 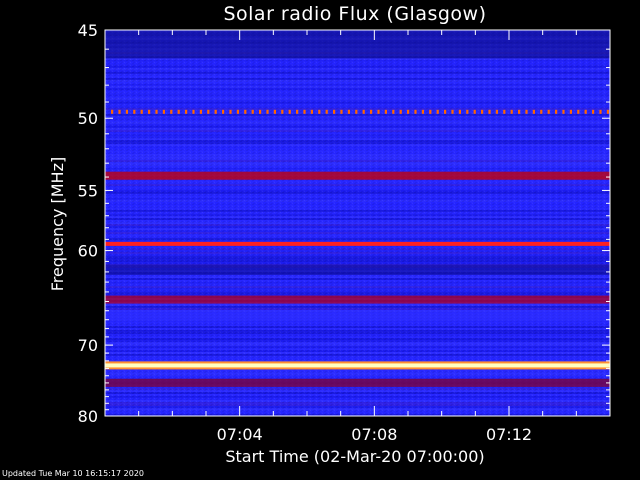 What do you see at coordinates (73, 473) in the screenshot?
I see `updated-timestamp: Updated Tue Mar 10 16:15:17 2020` at bounding box center [73, 473].